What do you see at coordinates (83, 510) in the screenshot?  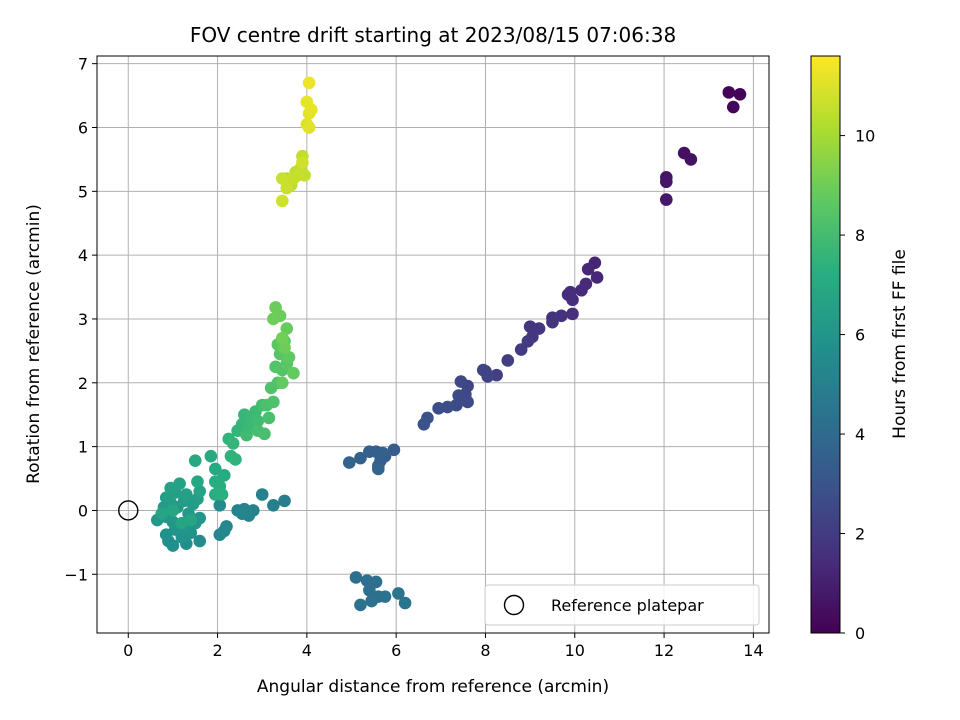 I see `y-tick-label: 0` at bounding box center [83, 510].